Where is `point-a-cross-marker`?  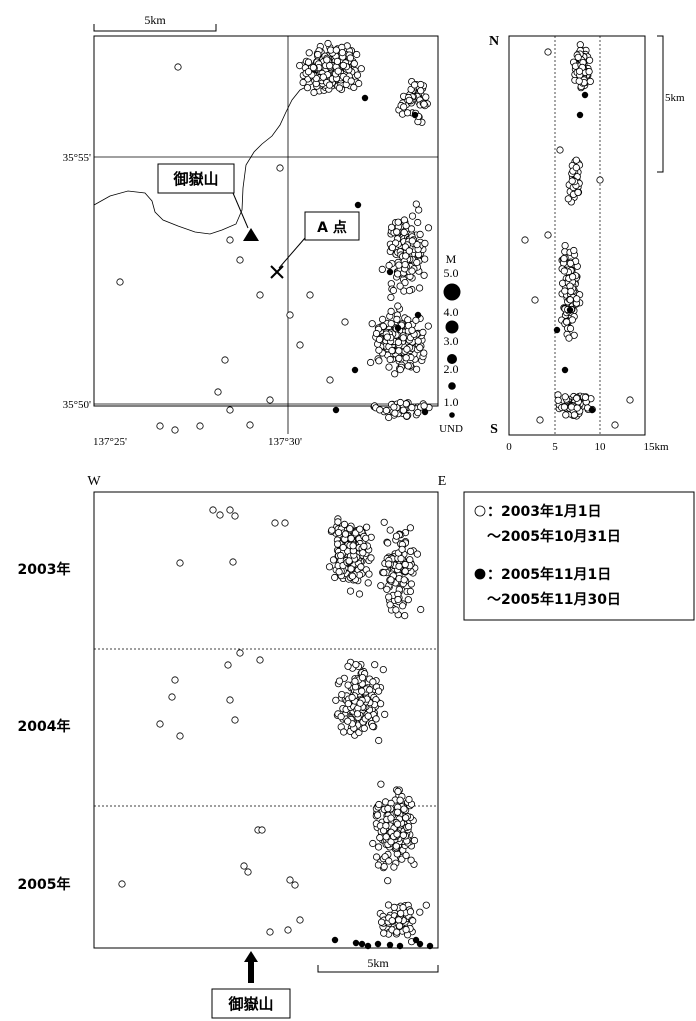 point-a-cross-marker is located at coordinates (277, 272).